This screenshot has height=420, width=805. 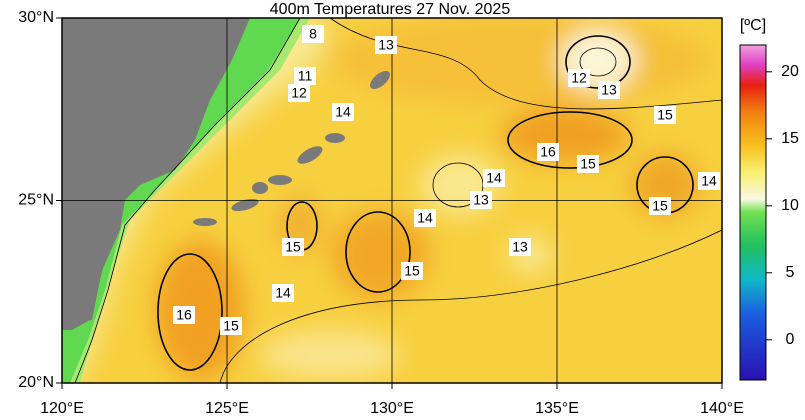 I want to click on colorbar-tick-label: 10, so click(x=790, y=205).